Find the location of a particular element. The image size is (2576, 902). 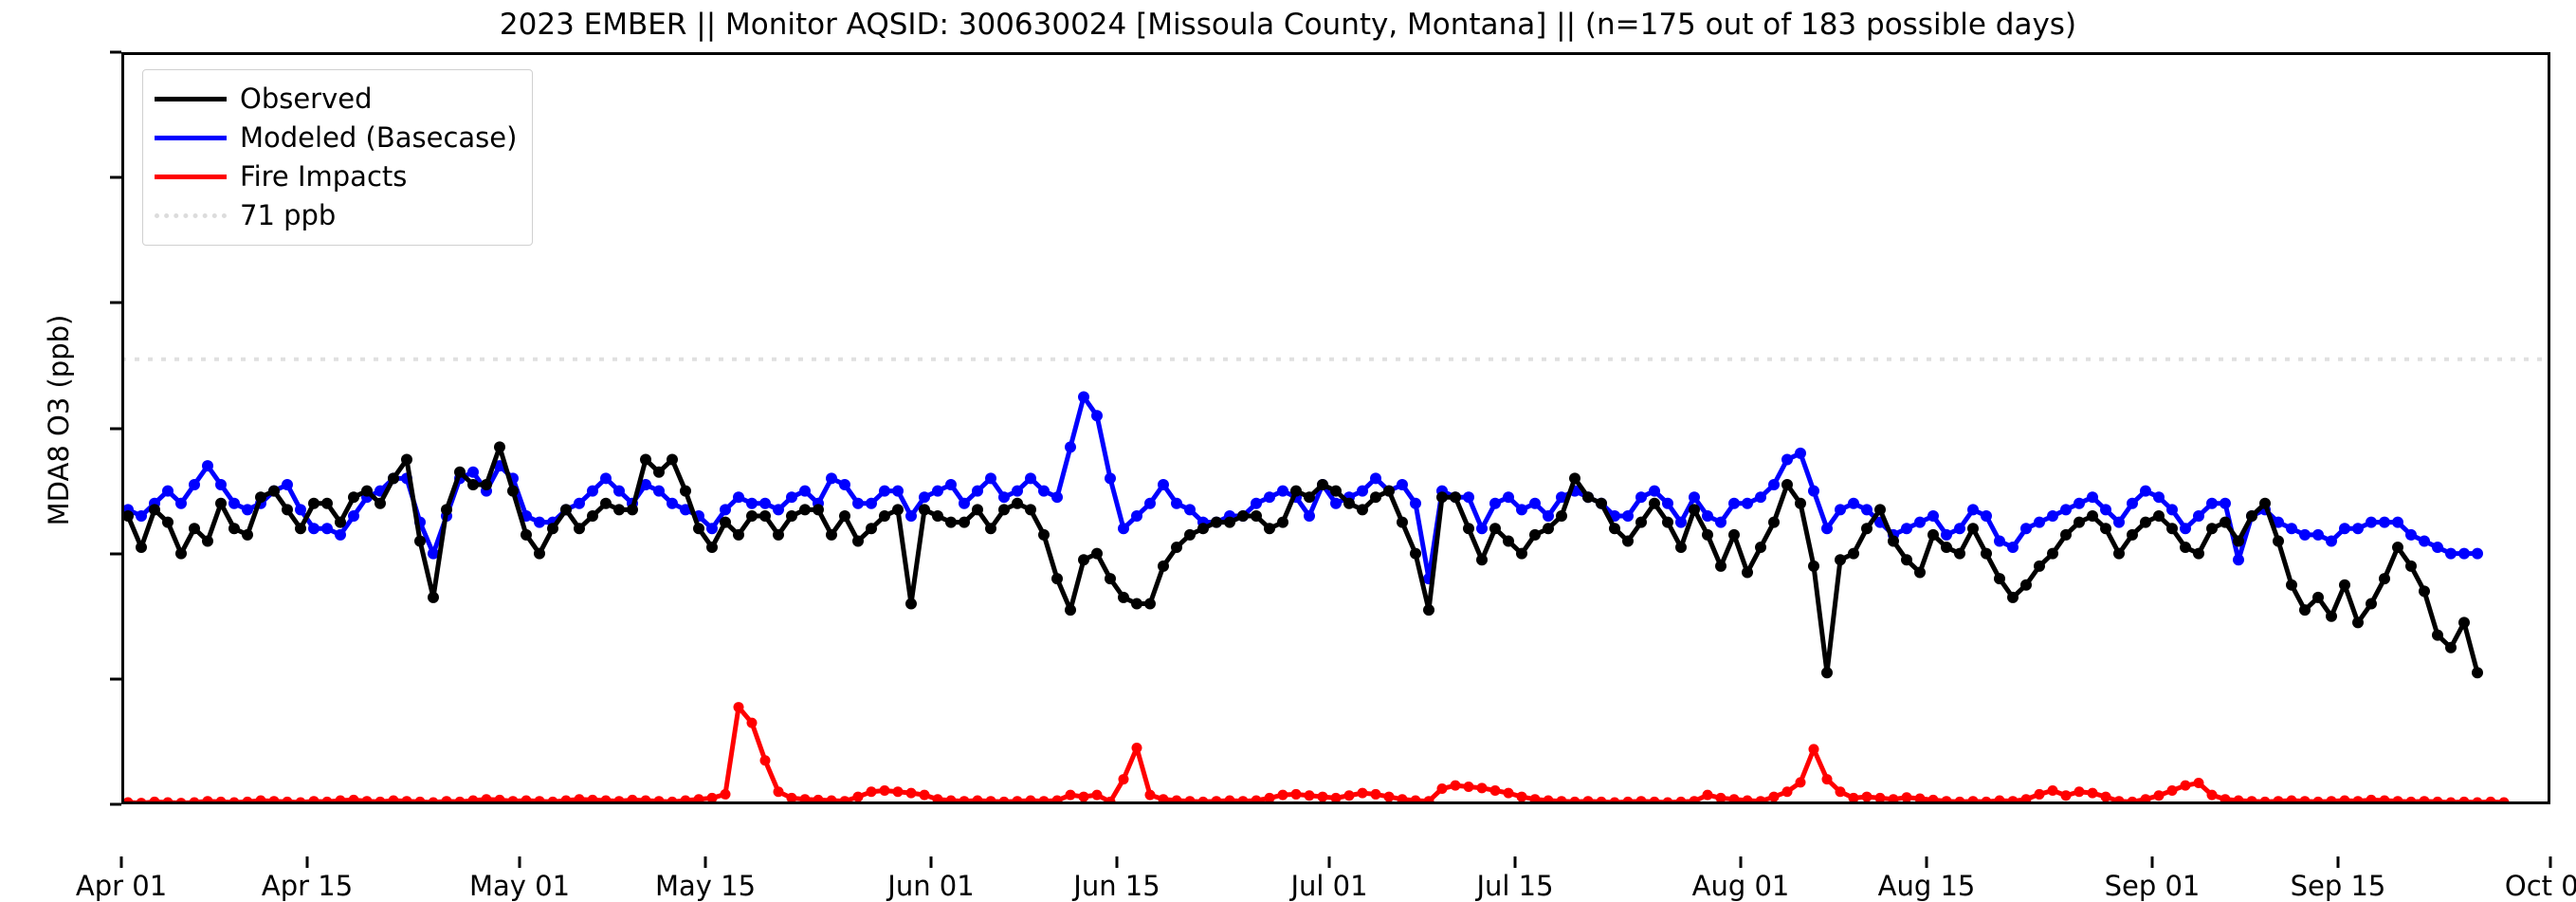

x-tick-label: May 15 is located at coordinates (705, 886).